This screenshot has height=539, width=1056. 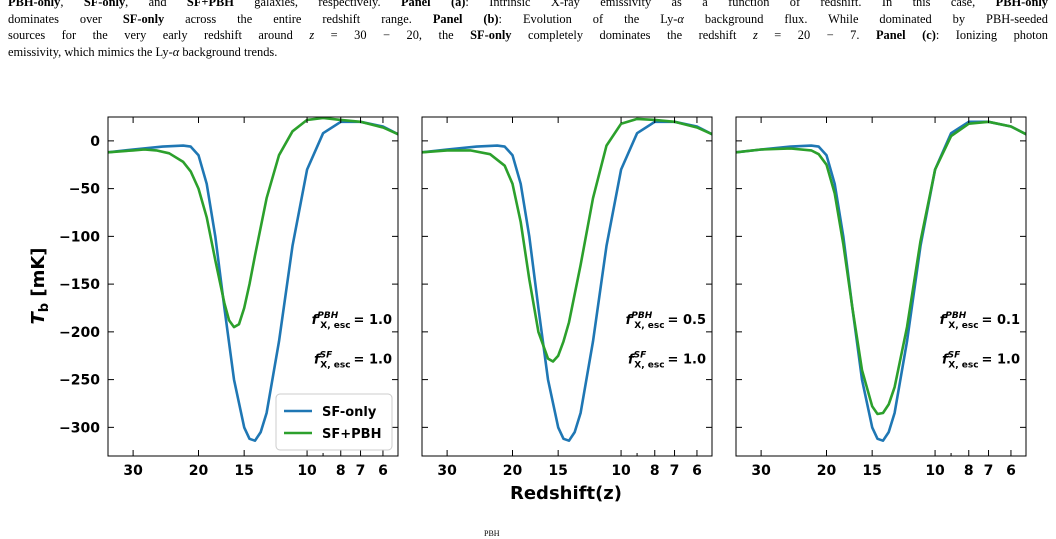 I want to click on caption-text: emissivity, which mimics the Ly-, so click(x=90, y=51).